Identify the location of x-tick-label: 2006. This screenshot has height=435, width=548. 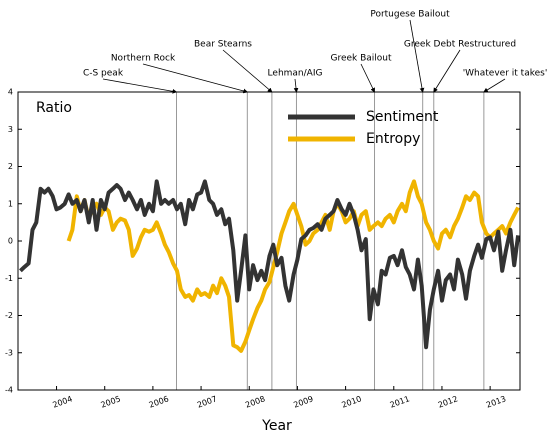
(159, 401).